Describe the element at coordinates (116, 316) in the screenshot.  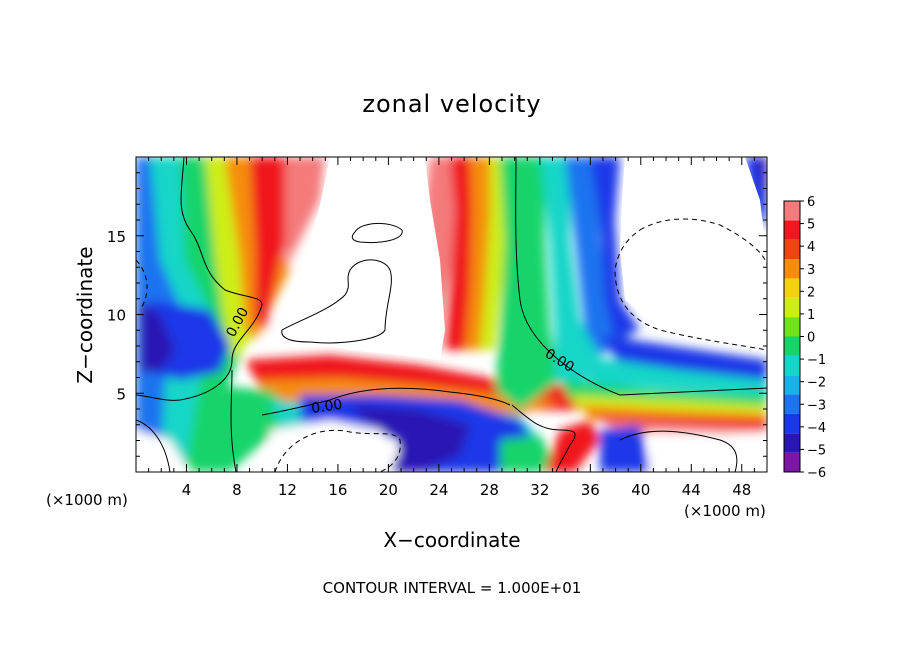
I see `y-tick-label: 10` at that location.